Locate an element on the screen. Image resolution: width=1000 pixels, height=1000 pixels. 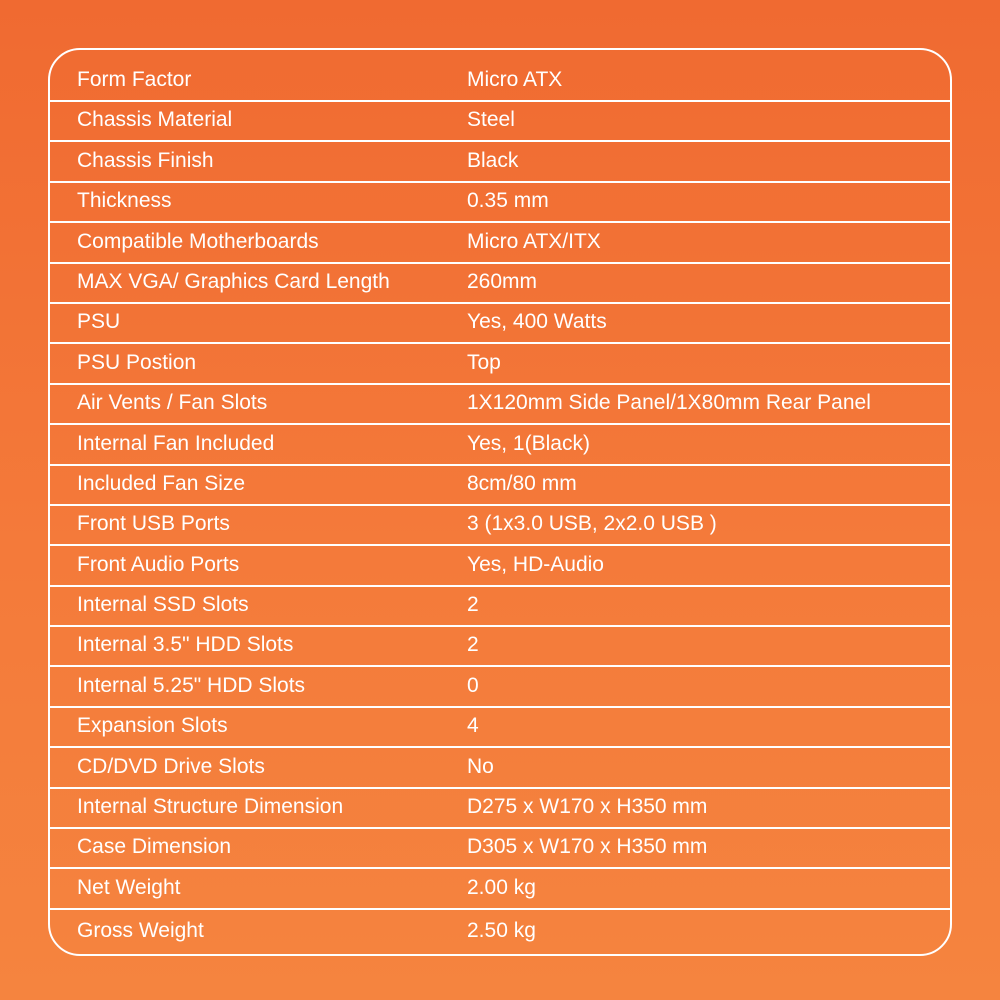
spec-value: D305 x W170 x H350 mm is located at coordinates (587, 847).